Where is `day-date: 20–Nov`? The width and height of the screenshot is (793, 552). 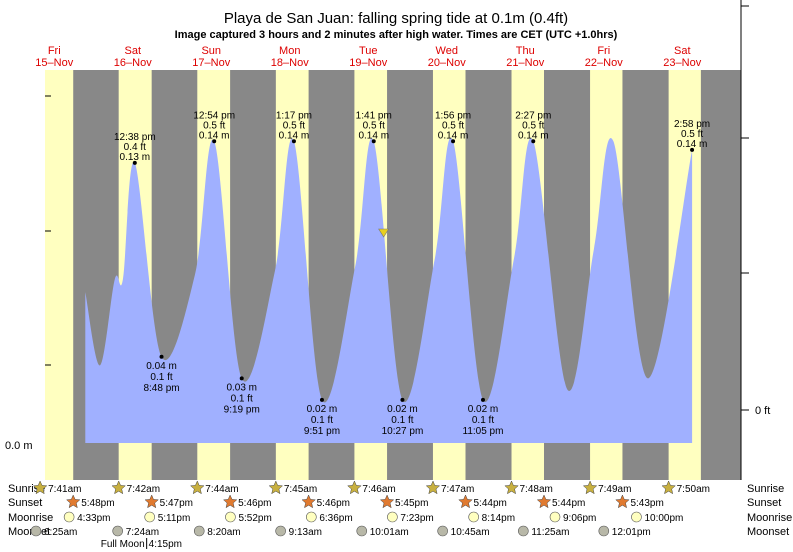
day-date: 20–Nov is located at coordinates (447, 63).